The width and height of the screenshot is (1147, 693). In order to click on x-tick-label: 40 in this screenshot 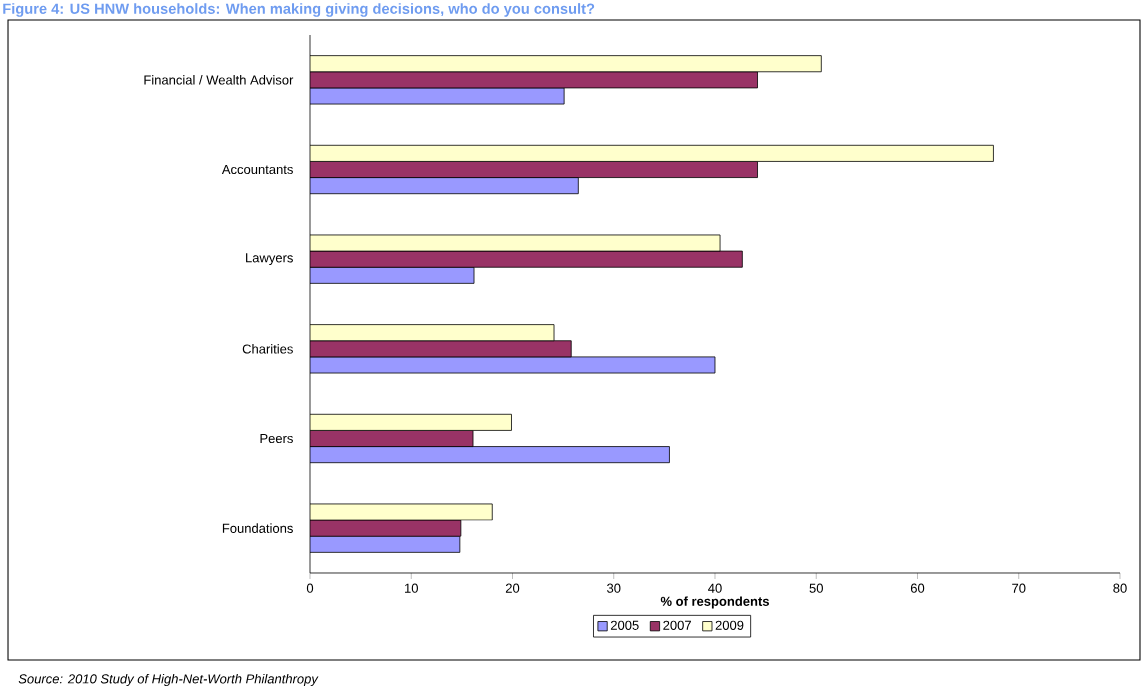, I will do `click(715, 588)`.